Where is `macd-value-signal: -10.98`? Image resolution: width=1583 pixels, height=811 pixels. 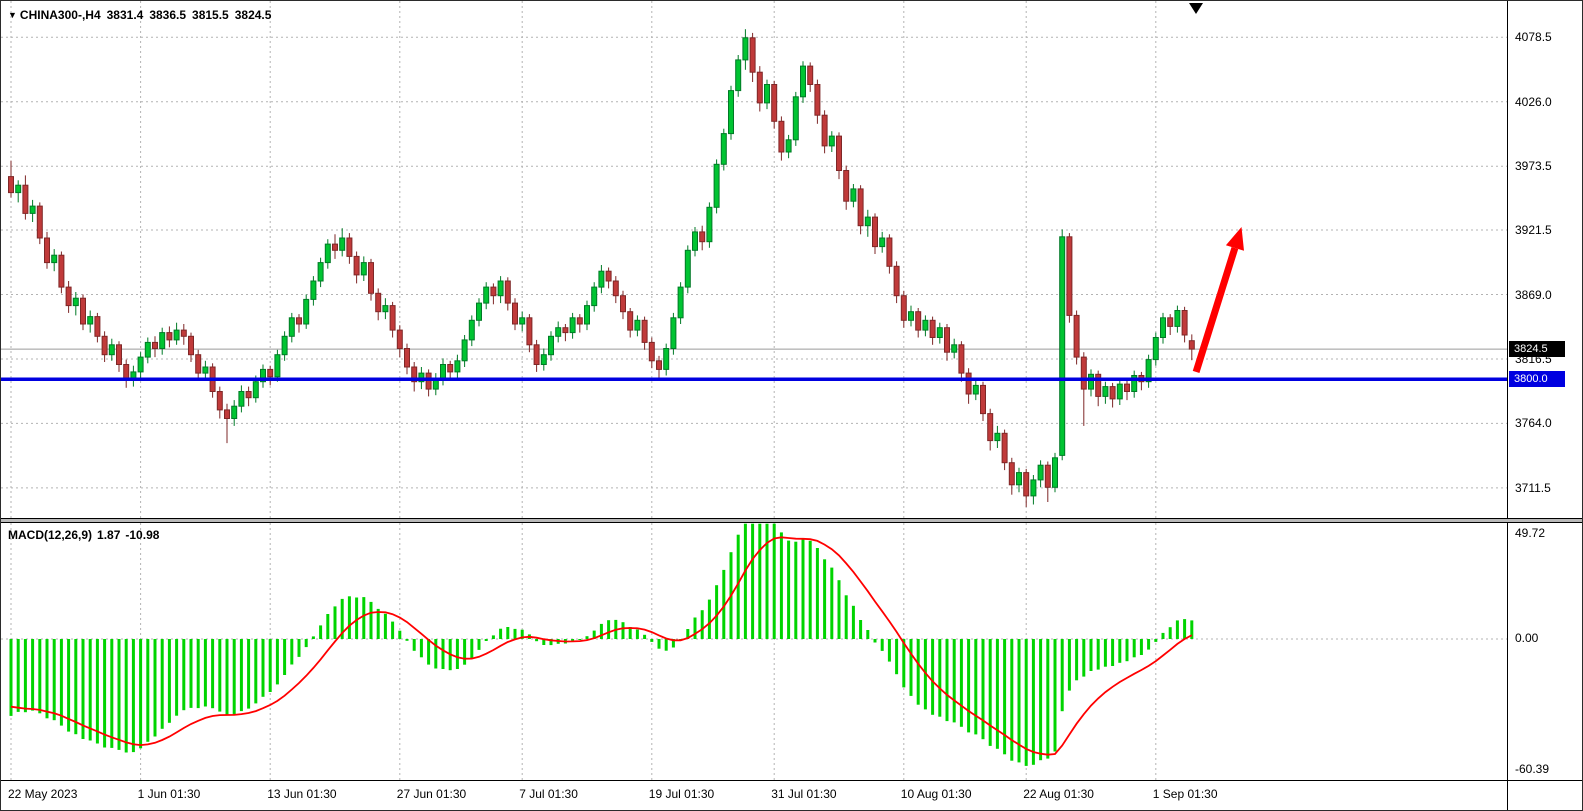 macd-value-signal: -10.98 is located at coordinates (142, 535).